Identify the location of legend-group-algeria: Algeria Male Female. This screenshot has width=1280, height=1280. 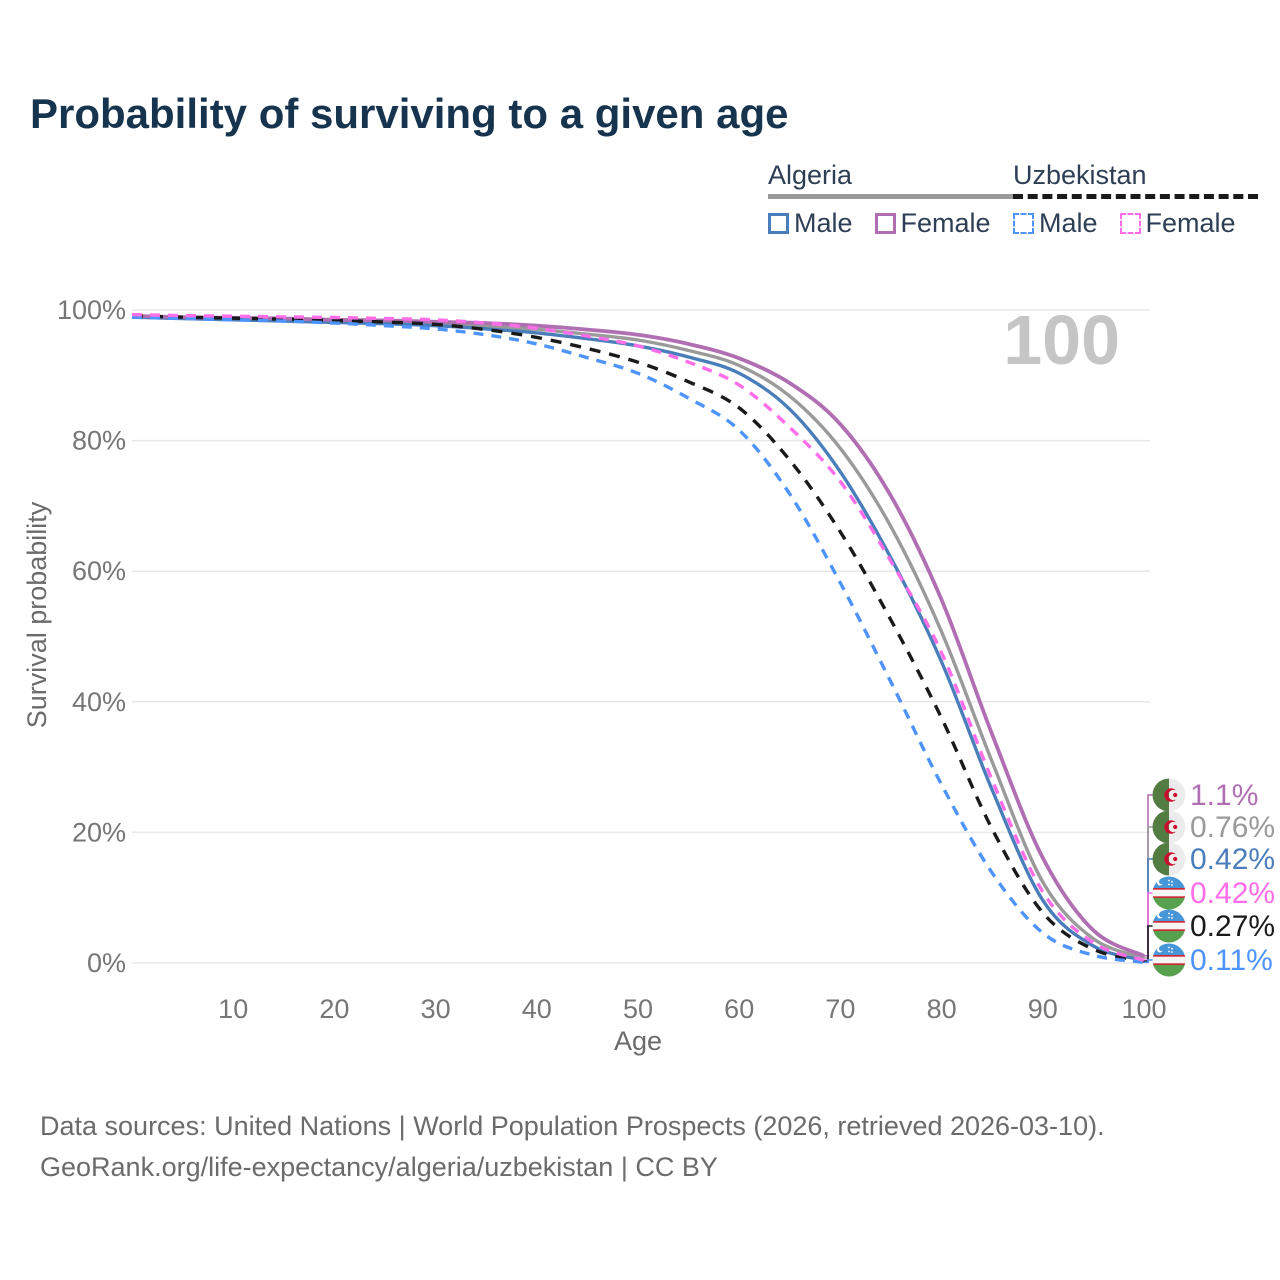
(890, 199).